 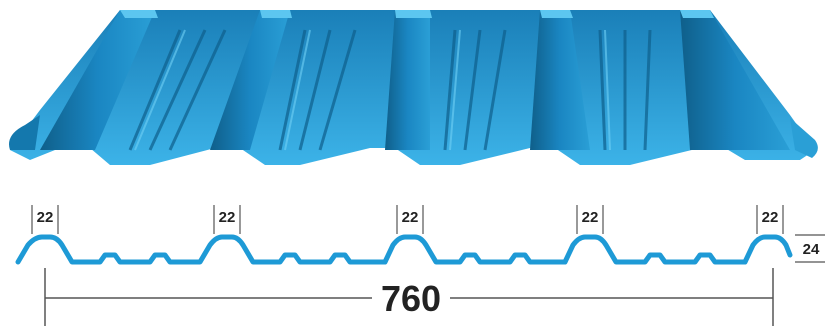 I want to click on rib-width-dimensions, so click(x=407, y=219).